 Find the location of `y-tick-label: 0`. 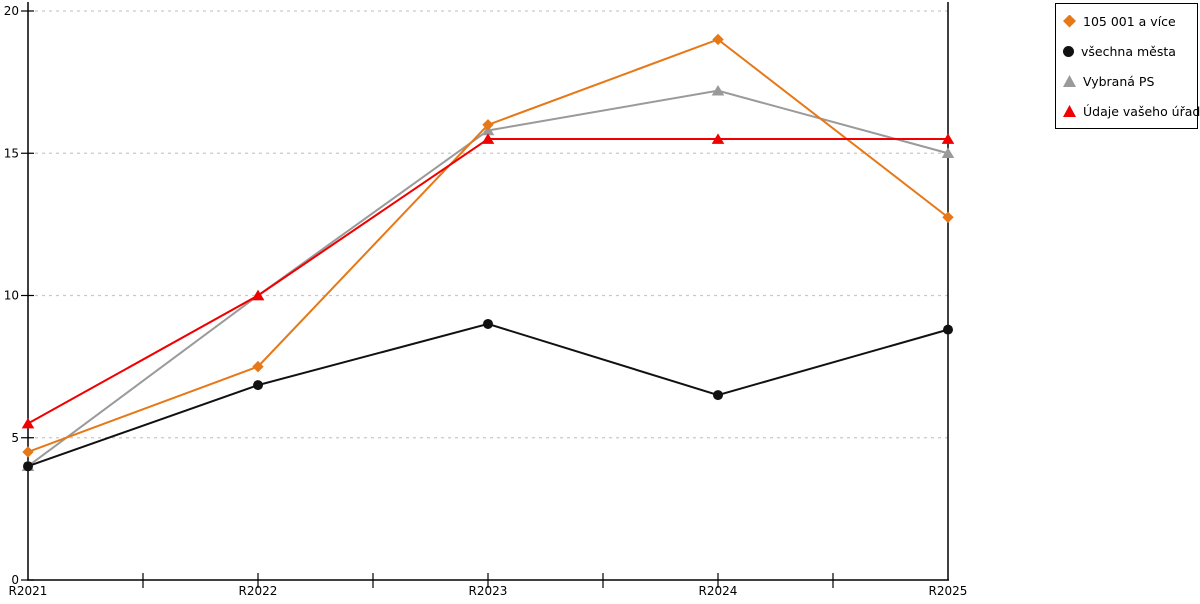

y-tick-label: 0 is located at coordinates (15, 580).